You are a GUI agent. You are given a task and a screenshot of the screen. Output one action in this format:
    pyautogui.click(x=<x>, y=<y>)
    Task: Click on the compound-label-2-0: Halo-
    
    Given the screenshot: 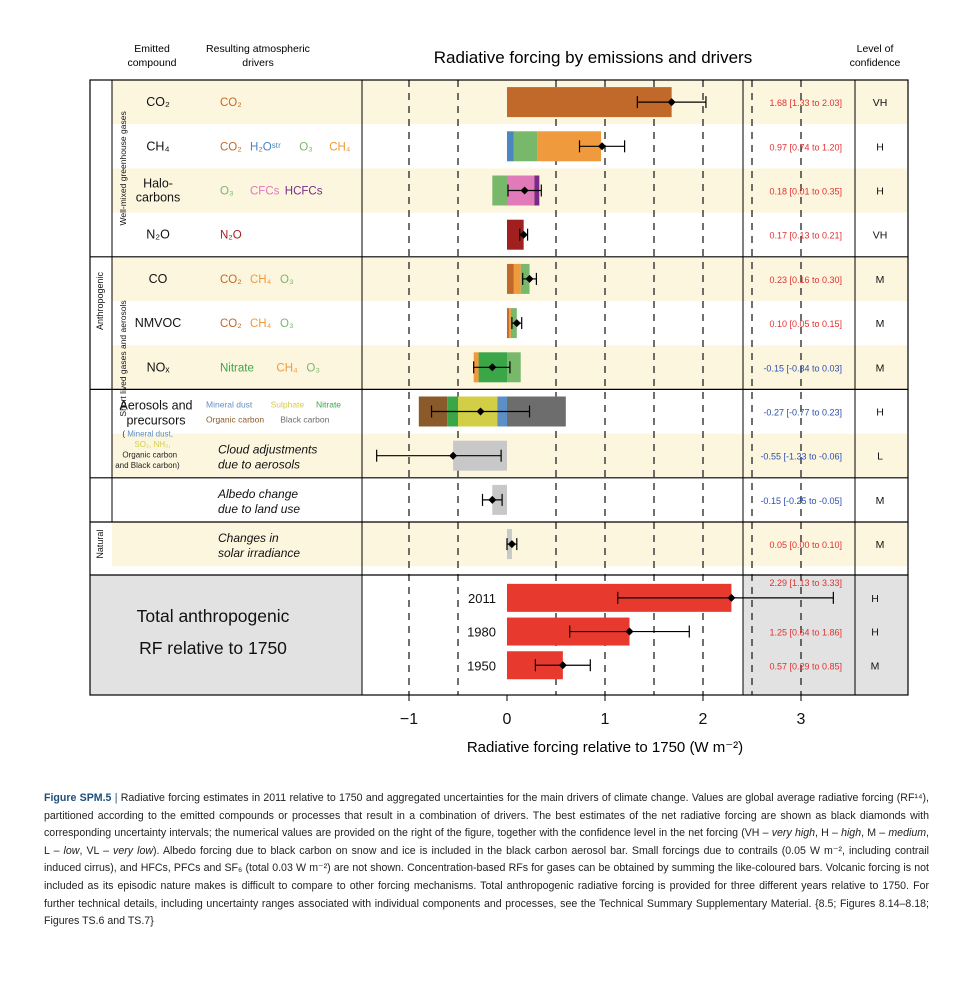 What is the action you would take?
    pyautogui.click(x=158, y=184)
    